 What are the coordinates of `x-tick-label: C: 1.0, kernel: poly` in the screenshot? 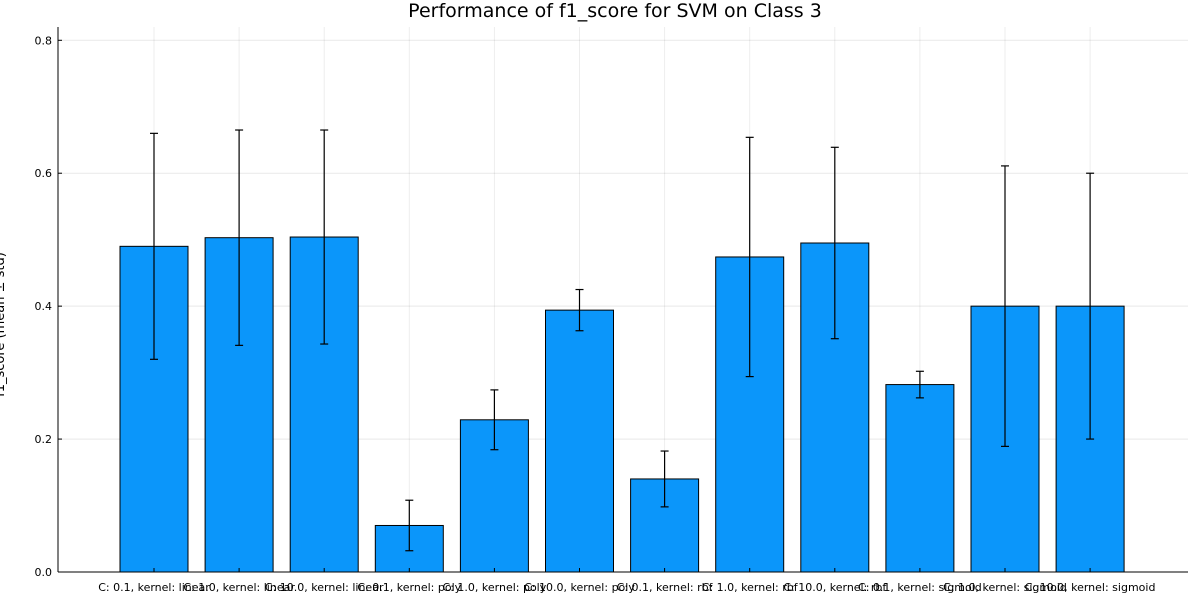 It's located at (495, 587).